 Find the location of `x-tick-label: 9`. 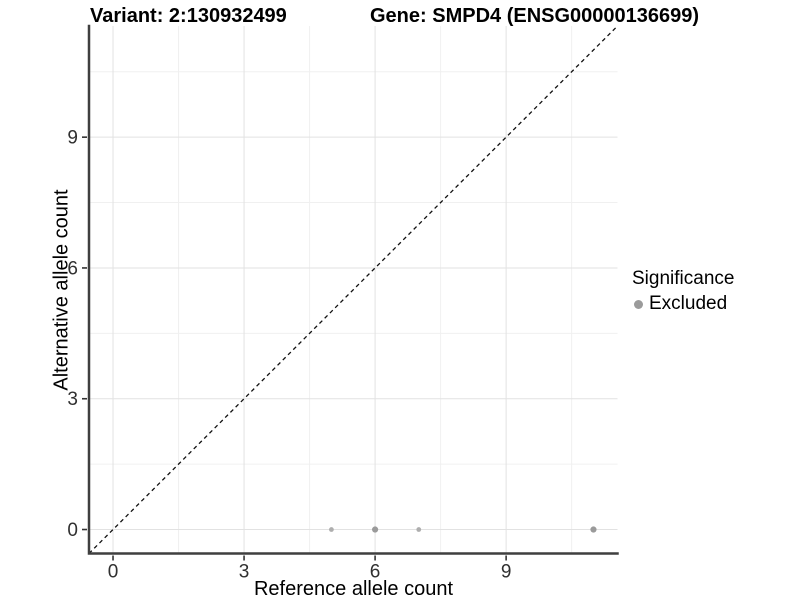

x-tick-label: 9 is located at coordinates (506, 572).